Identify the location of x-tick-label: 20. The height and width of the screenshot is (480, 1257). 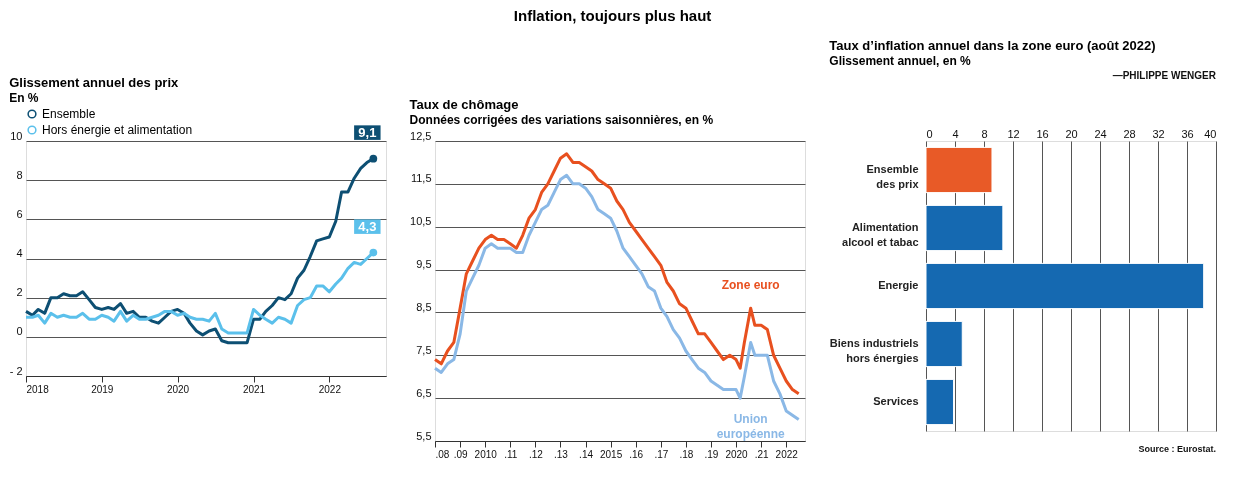
(1071, 133).